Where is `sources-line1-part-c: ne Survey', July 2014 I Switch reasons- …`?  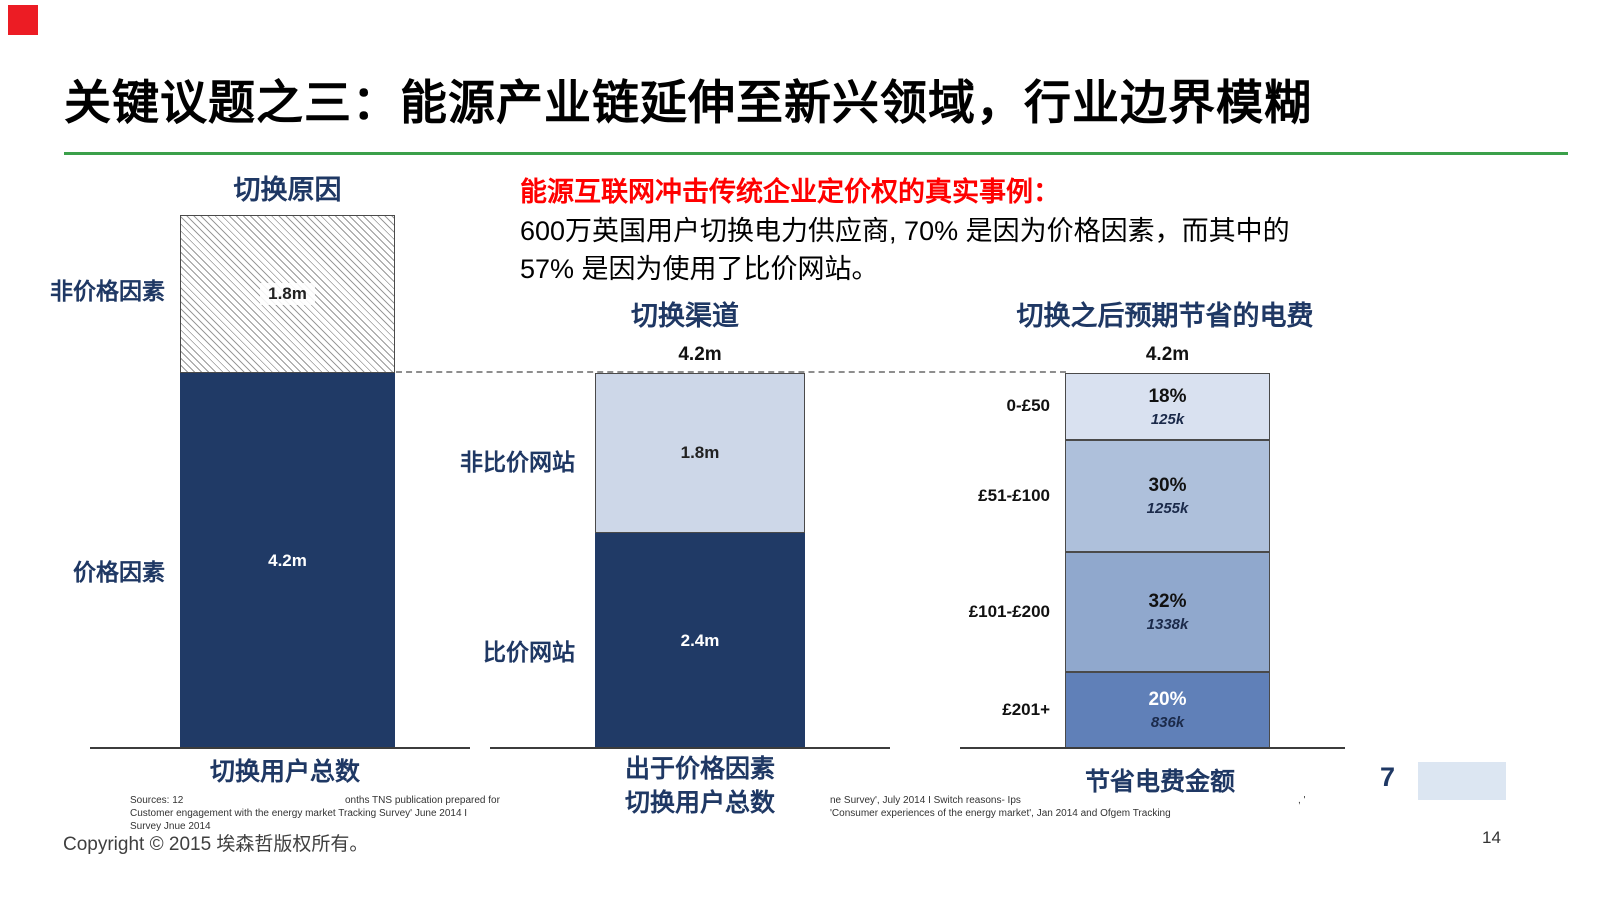
sources-line1-part-c: ne Survey', July 2014 I Switch reasons- … is located at coordinates (925, 800).